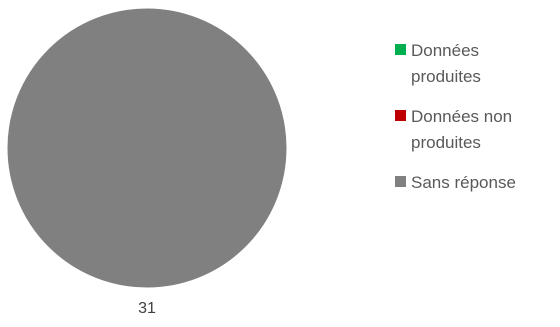 The width and height of the screenshot is (560, 327). I want to click on legend-item-donnees-non-produites: Données non produites, so click(477, 130).